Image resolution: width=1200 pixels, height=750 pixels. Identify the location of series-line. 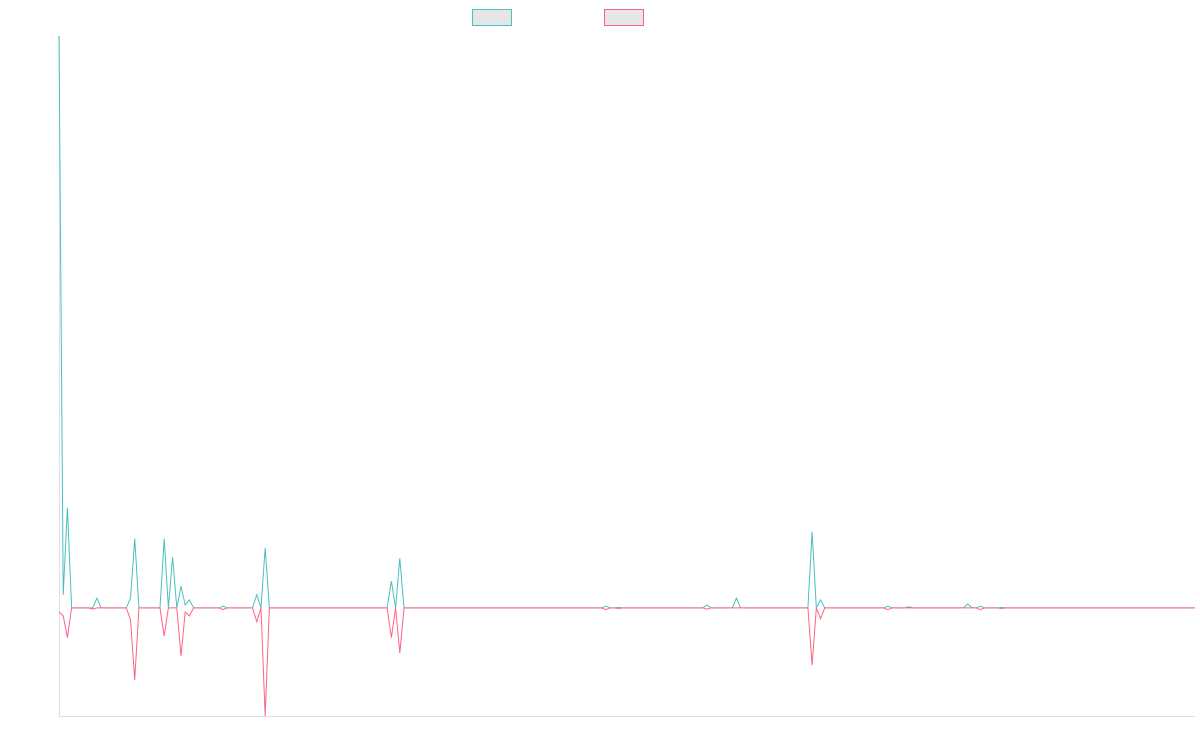
(626, 662).